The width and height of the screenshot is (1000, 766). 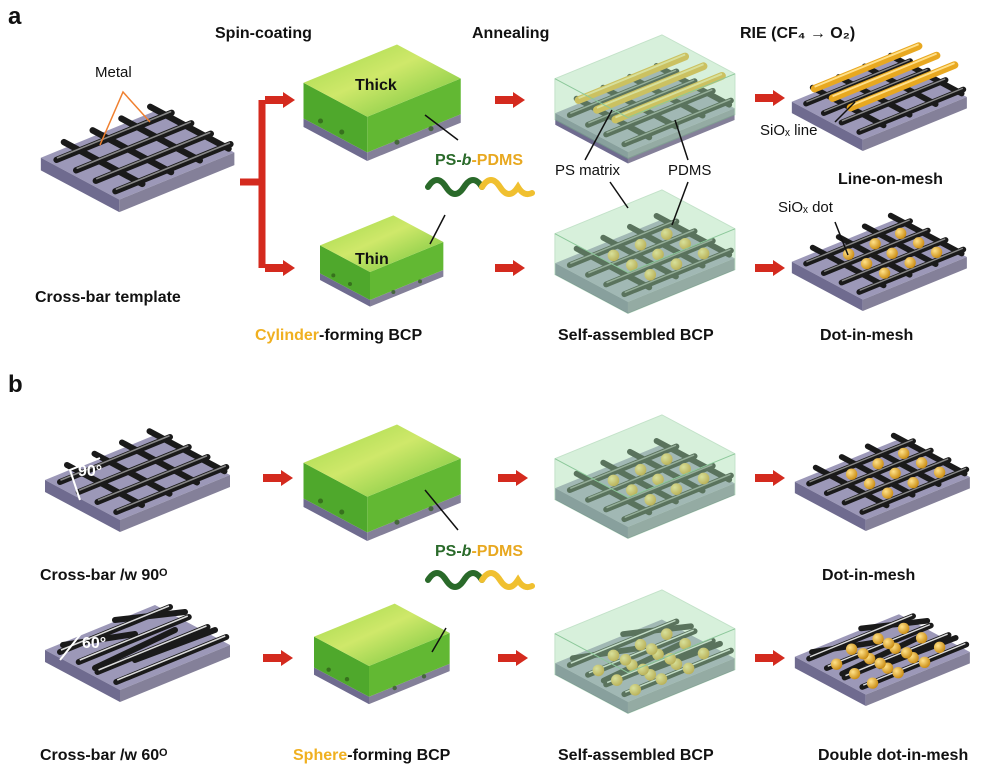 I want to click on angle-label: 90°, so click(x=90, y=471).